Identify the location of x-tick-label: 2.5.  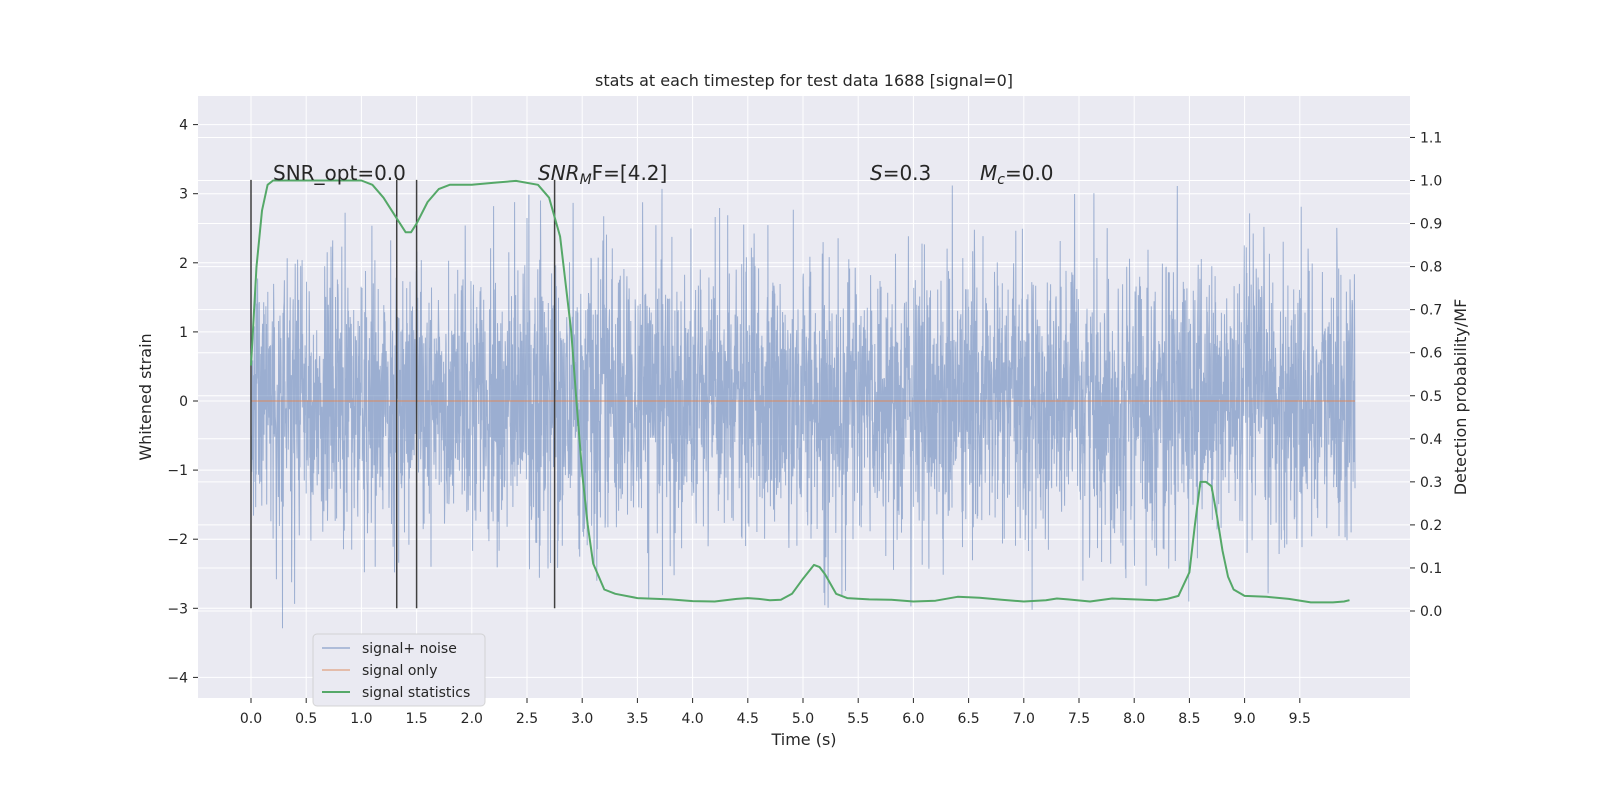
(527, 719).